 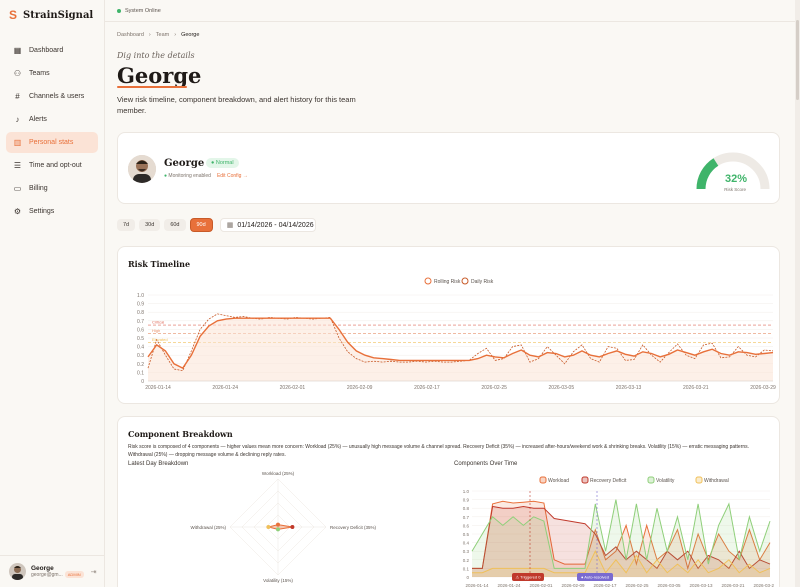 What do you see at coordinates (733, 171) in the screenshot?
I see `risk-gauge` at bounding box center [733, 171].